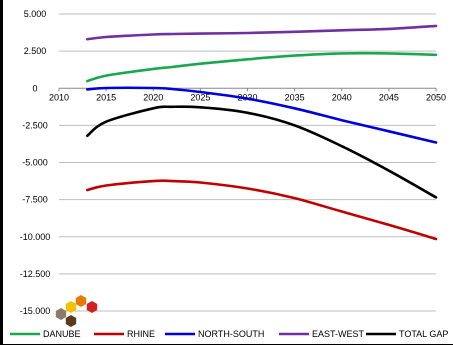 The height and width of the screenshot is (345, 453). Describe the element at coordinates (389, 97) in the screenshot. I see `x-tick-label: 2045` at that location.